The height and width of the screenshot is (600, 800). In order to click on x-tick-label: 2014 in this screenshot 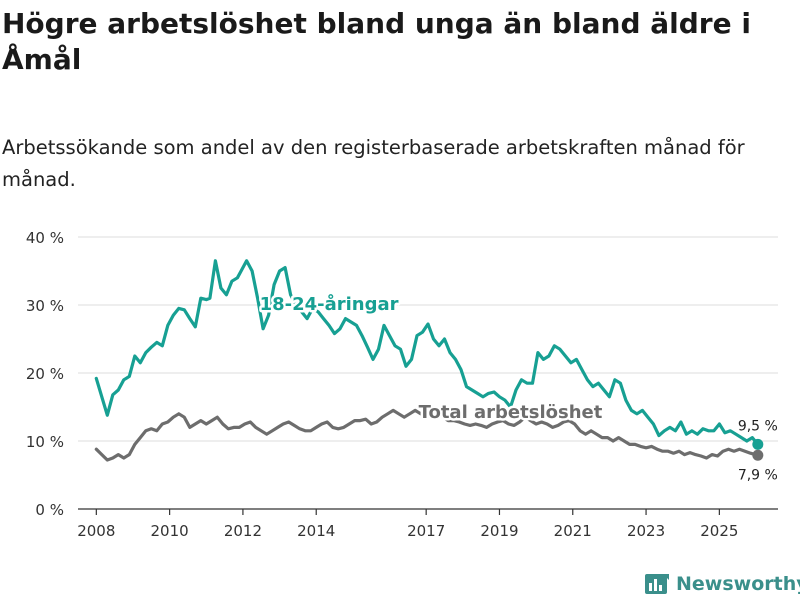, I will do `click(316, 531)`.